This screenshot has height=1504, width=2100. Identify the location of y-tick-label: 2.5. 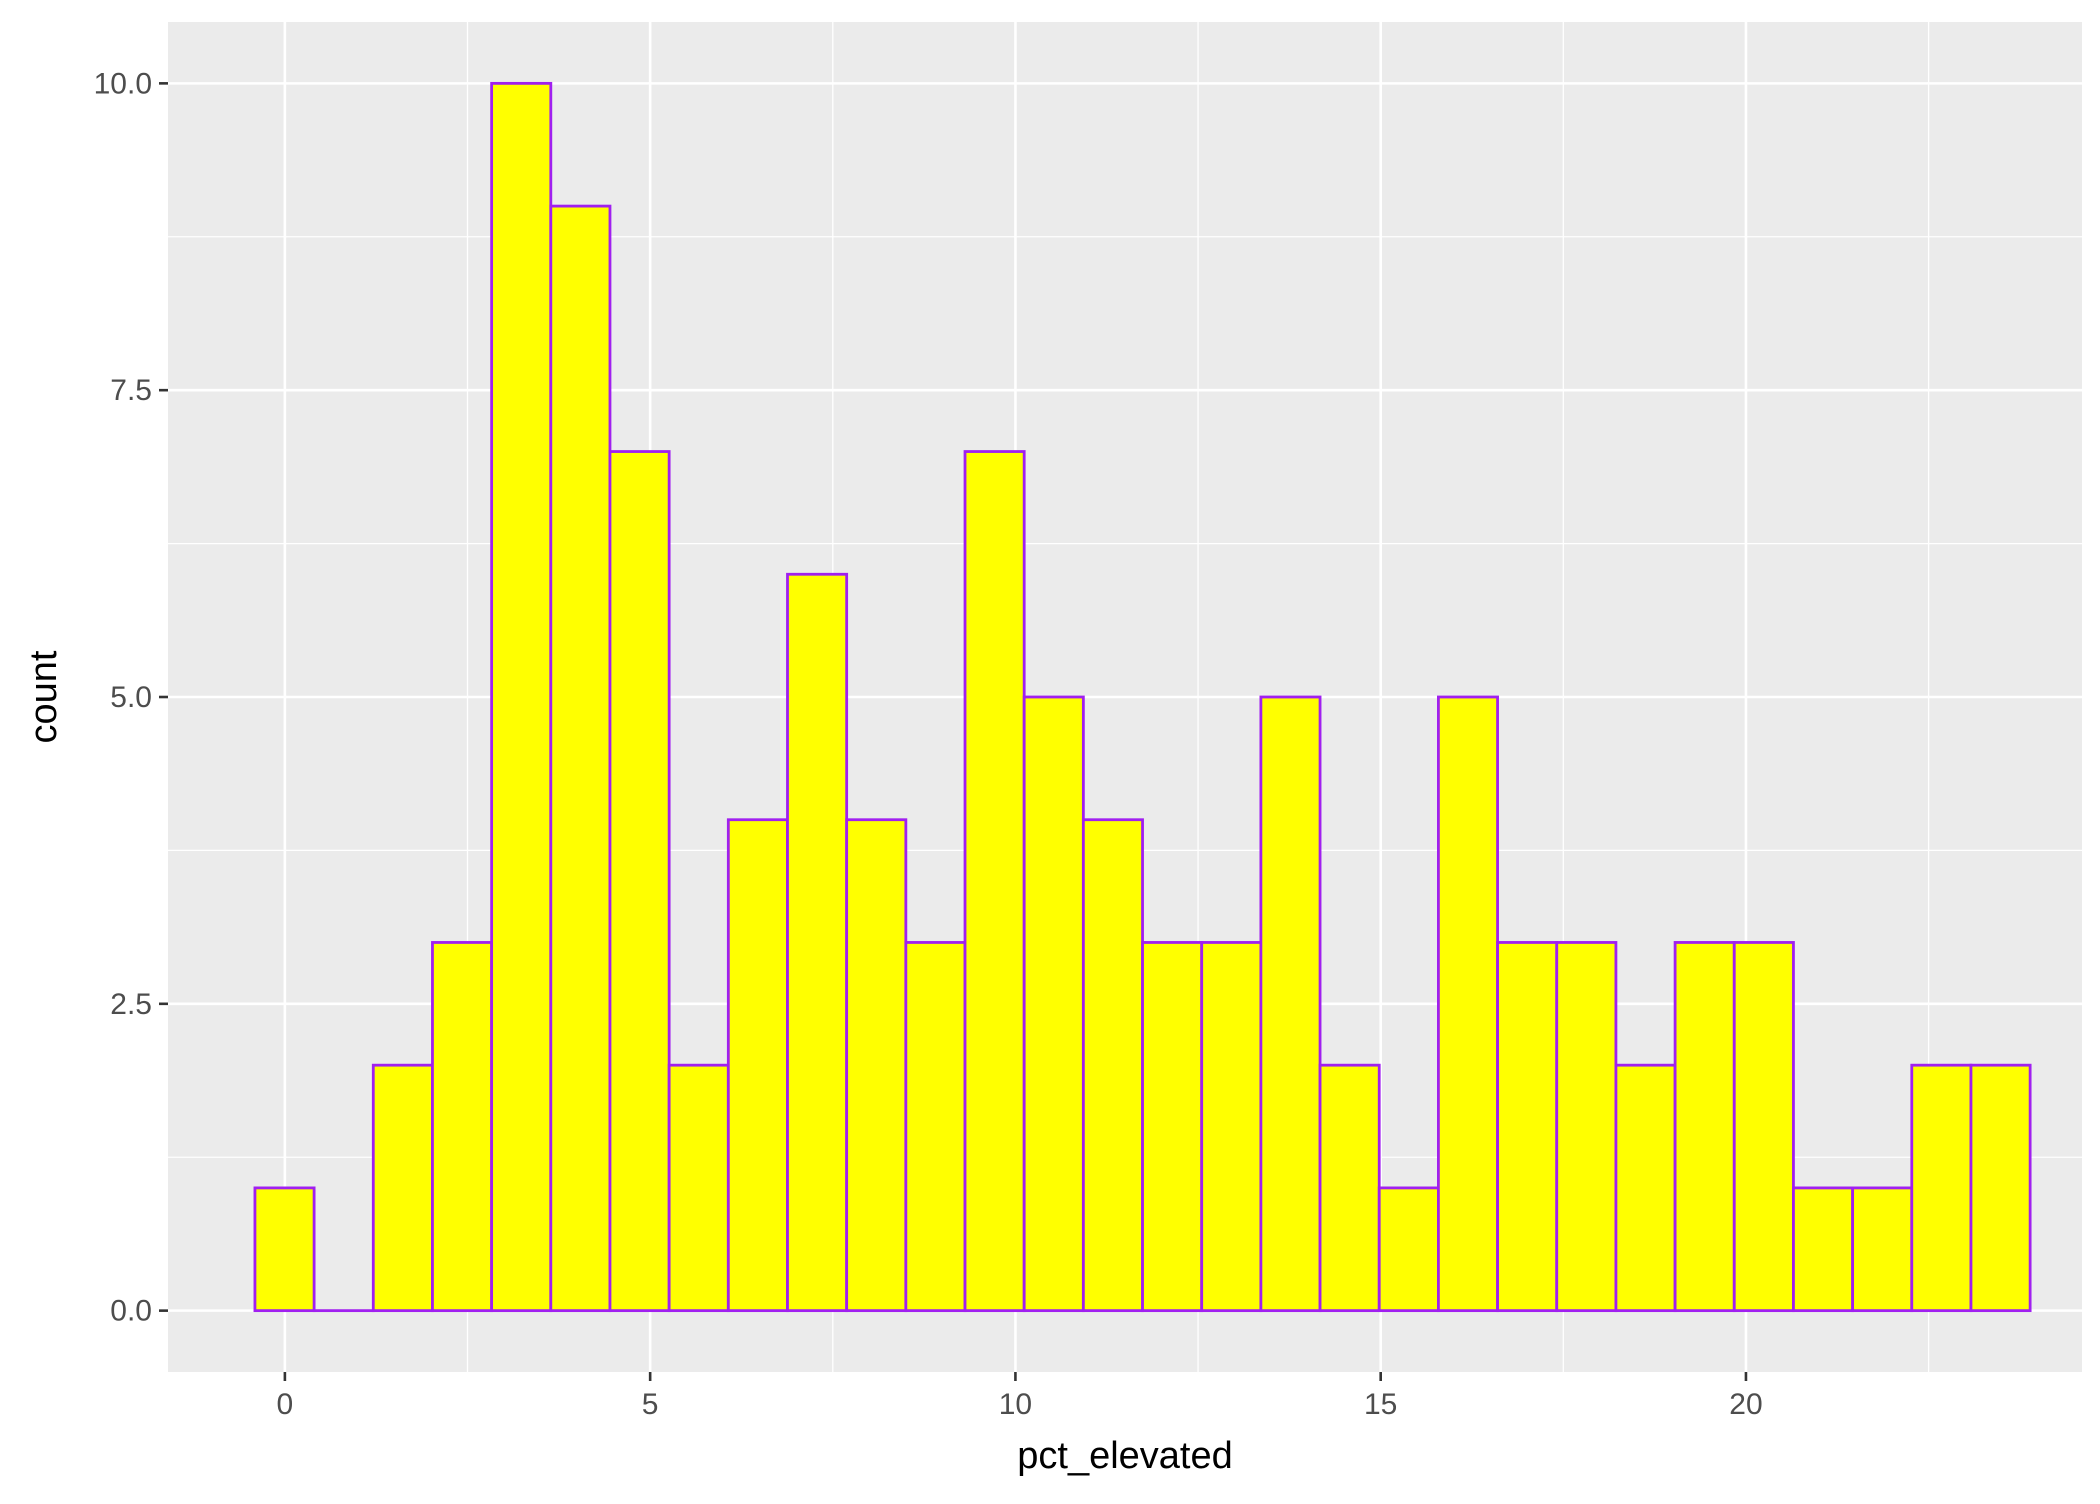
(131, 1004).